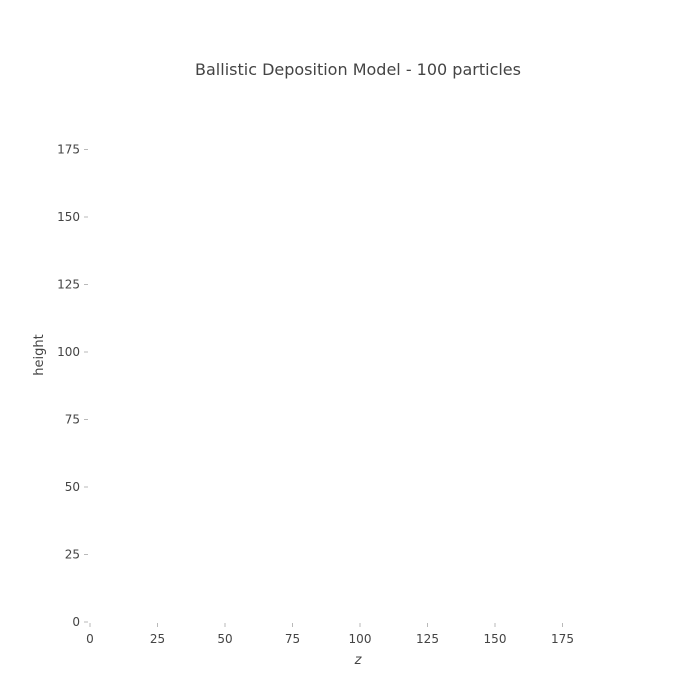  What do you see at coordinates (68, 217) in the screenshot?
I see `y-tick-label: 150` at bounding box center [68, 217].